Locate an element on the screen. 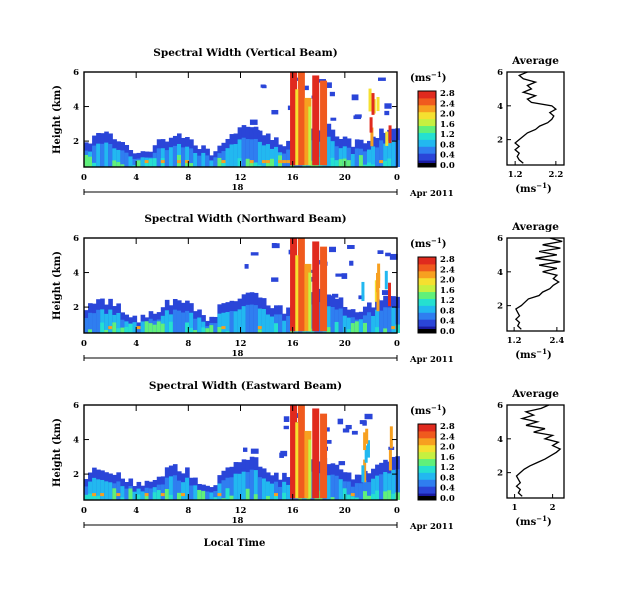 This screenshot has height=598, width=617. y-tick-label: 4 is located at coordinates (76, 441).